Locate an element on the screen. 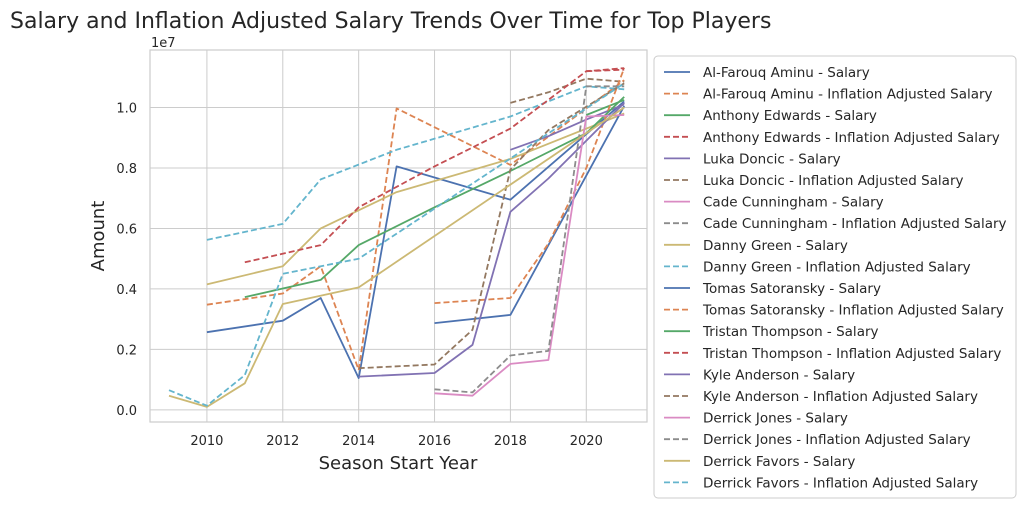 This screenshot has width=1022, height=506. legend-label: Tomas Satoransky - Salary is located at coordinates (791, 289).